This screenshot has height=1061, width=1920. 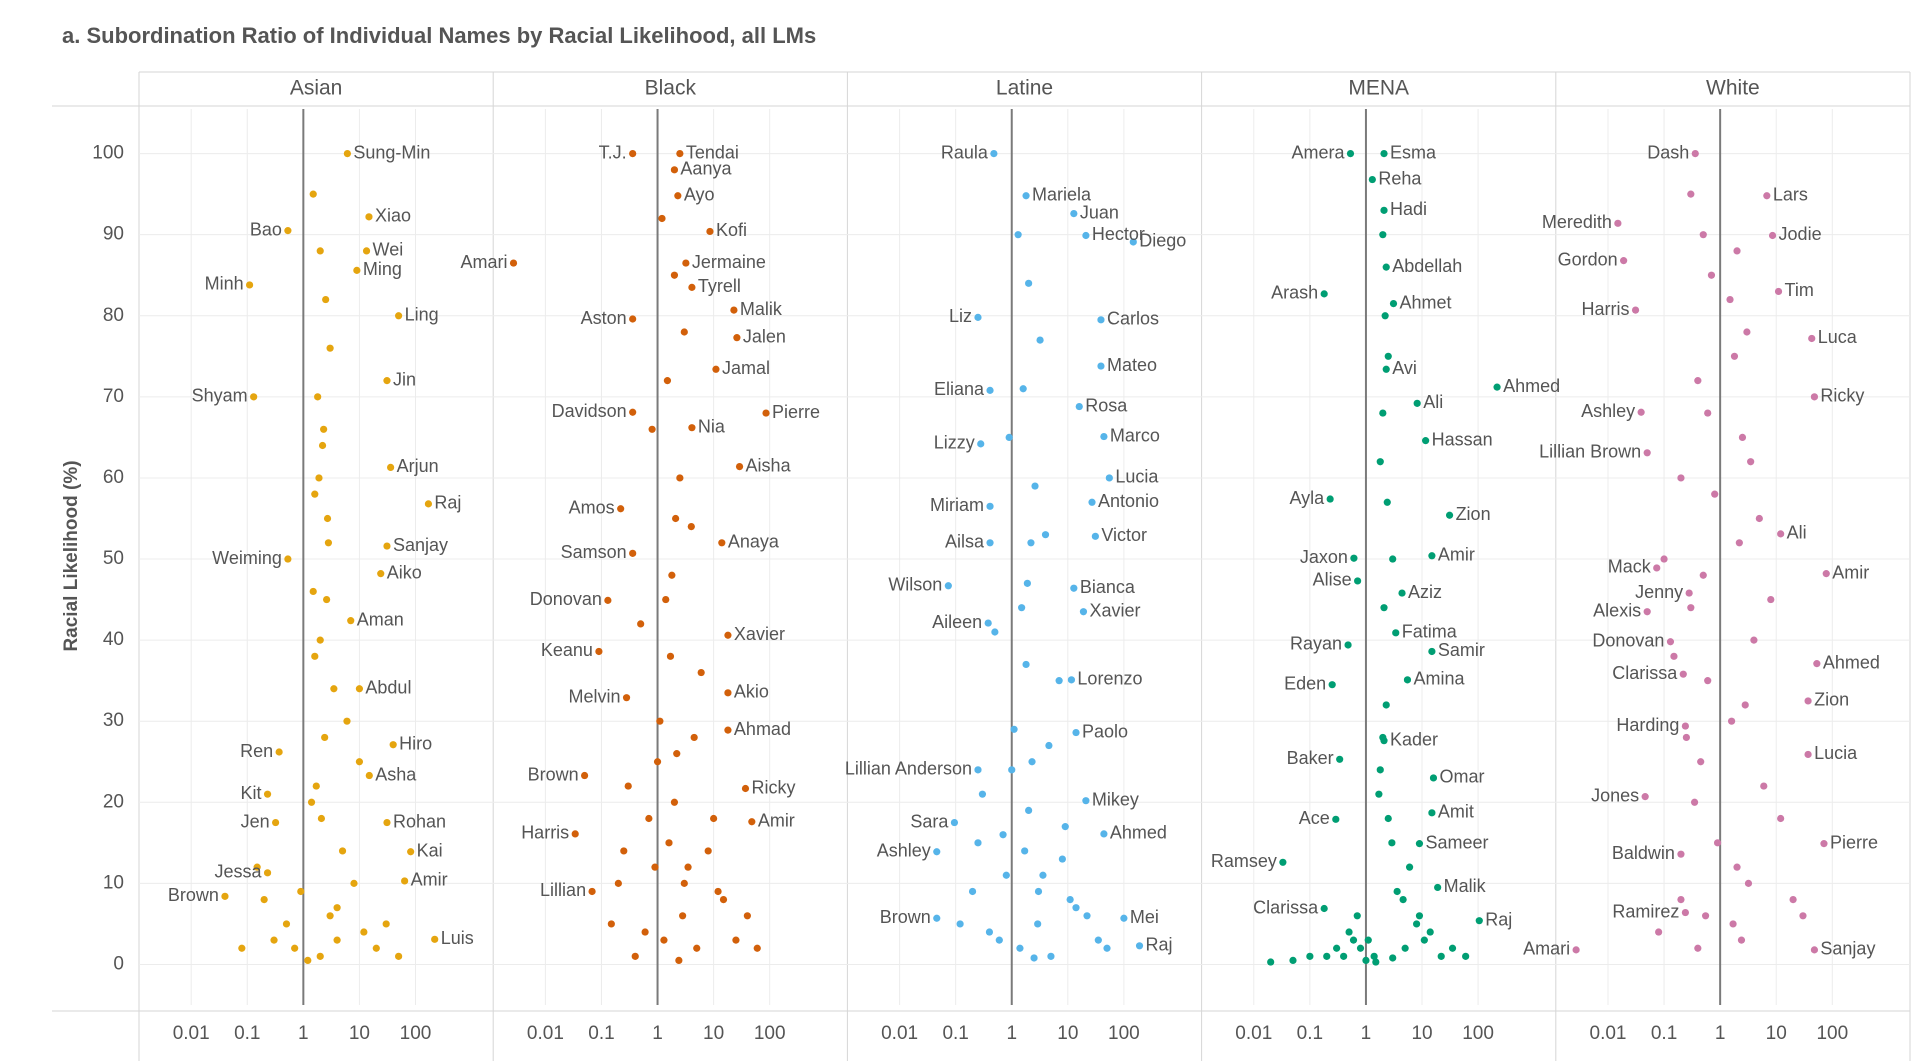 What do you see at coordinates (1316, 644) in the screenshot?
I see `point-label: Rayan` at bounding box center [1316, 644].